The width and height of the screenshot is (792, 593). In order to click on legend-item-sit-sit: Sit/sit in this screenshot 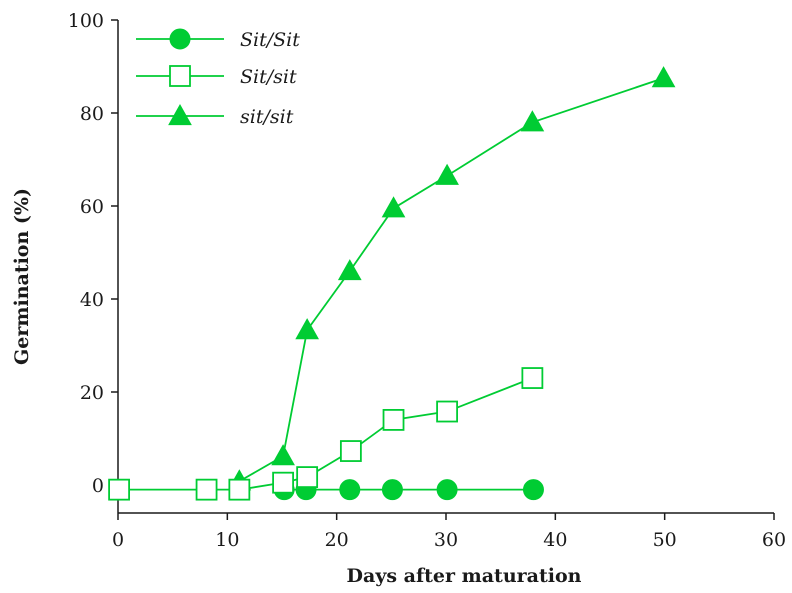, I will do `click(216, 76)`.